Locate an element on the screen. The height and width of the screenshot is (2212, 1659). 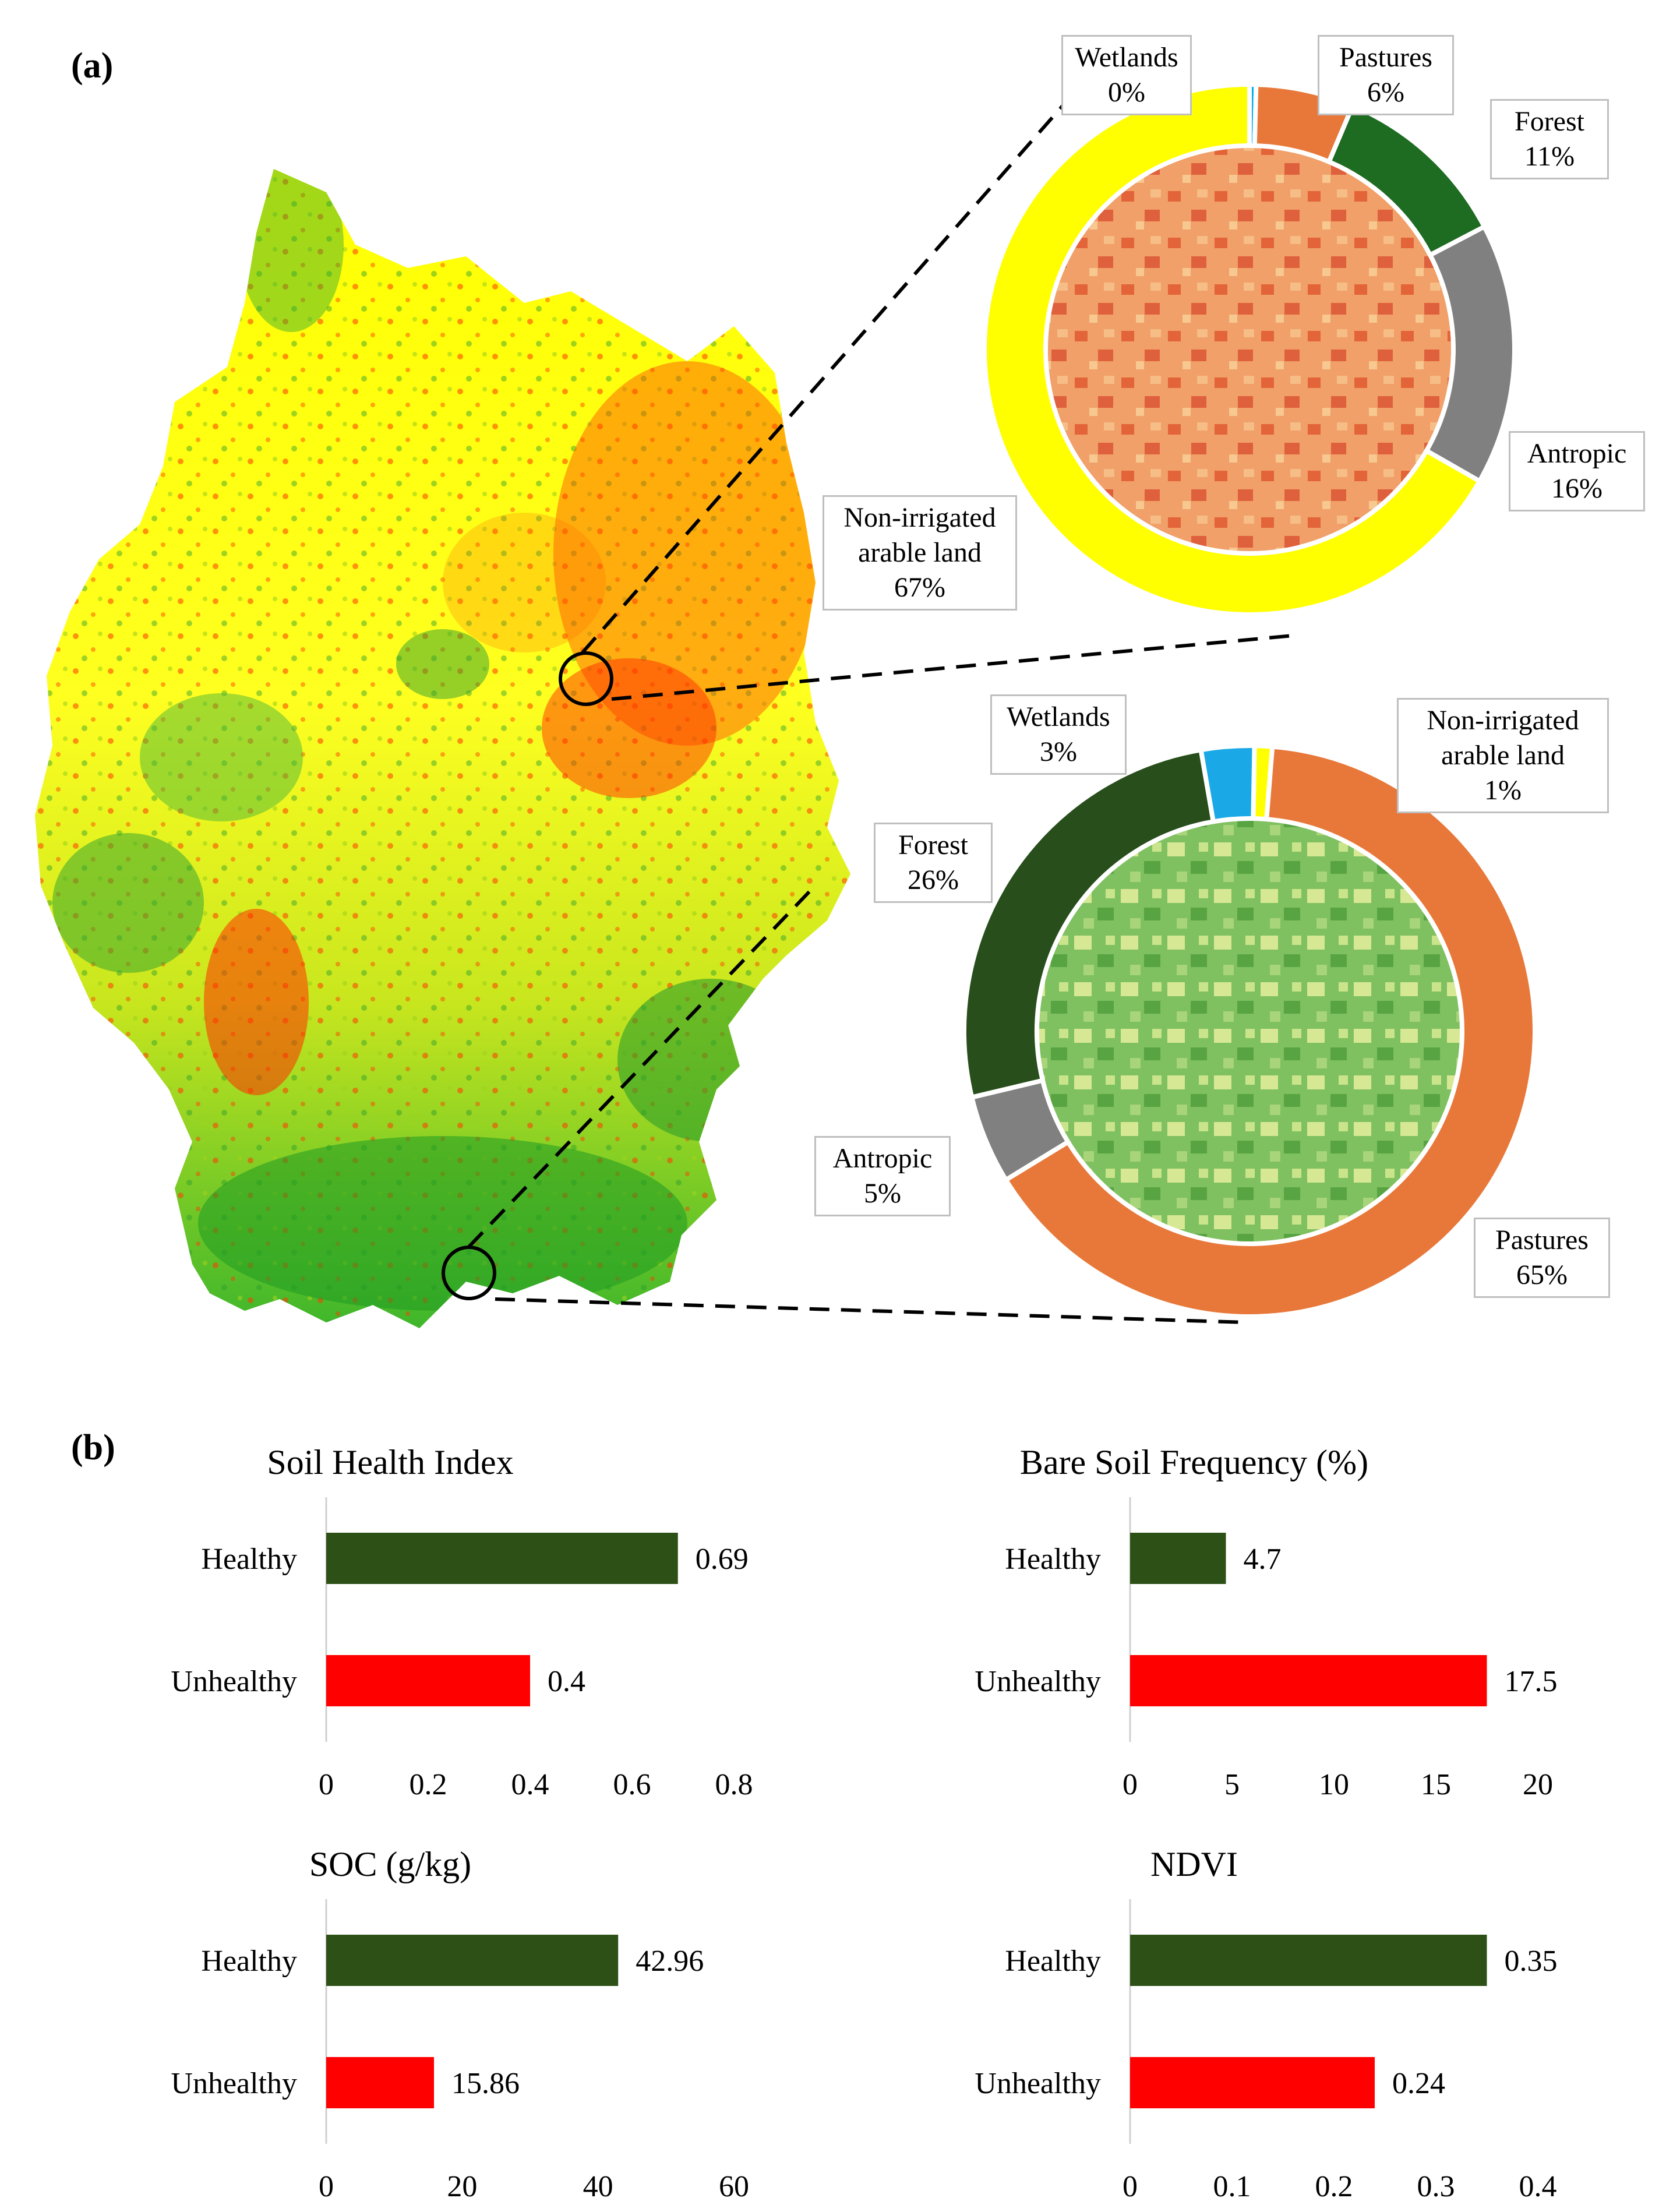
x-tick-label: 15 is located at coordinates (1436, 1784).